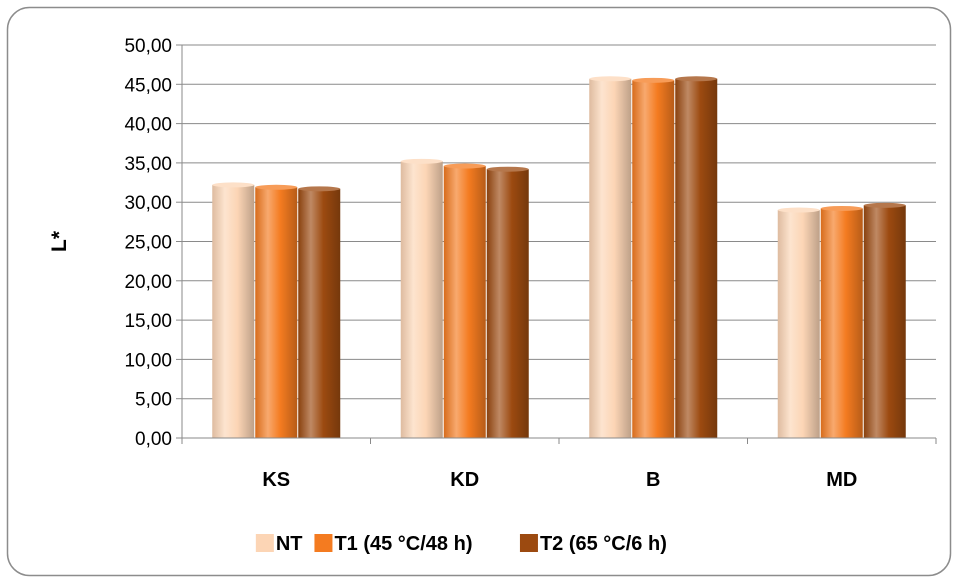 This screenshot has height=584, width=954. I want to click on bar-ks-nt, so click(233, 311).